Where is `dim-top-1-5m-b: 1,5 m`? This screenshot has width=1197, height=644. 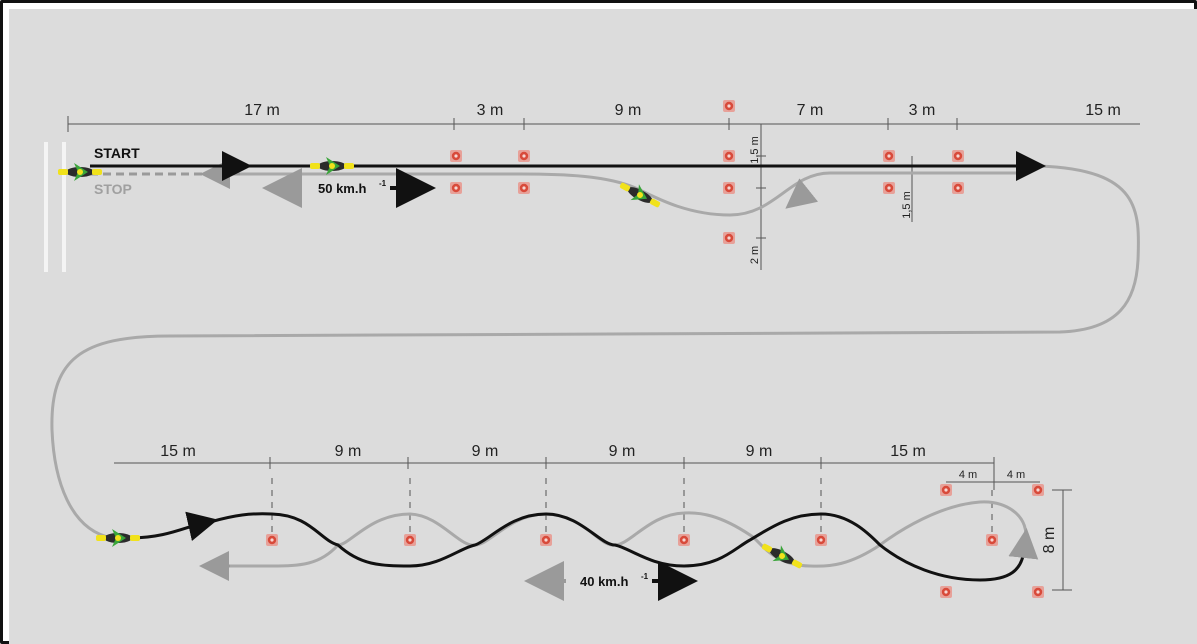 dim-top-1-5m-b: 1,5 m is located at coordinates (907, 205).